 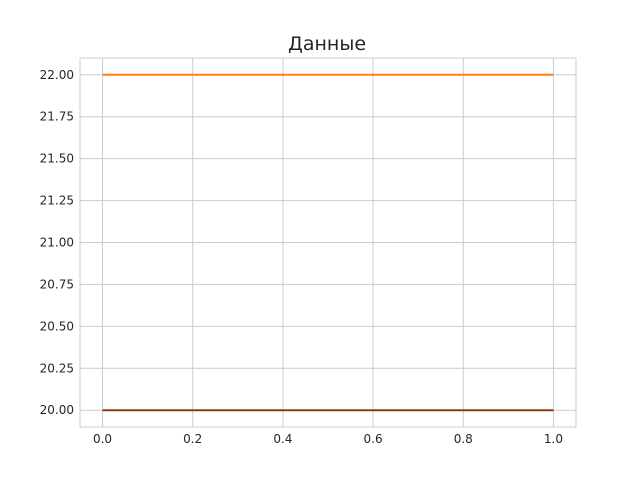 I want to click on y-tick-label: 20.50, so click(x=57, y=326).